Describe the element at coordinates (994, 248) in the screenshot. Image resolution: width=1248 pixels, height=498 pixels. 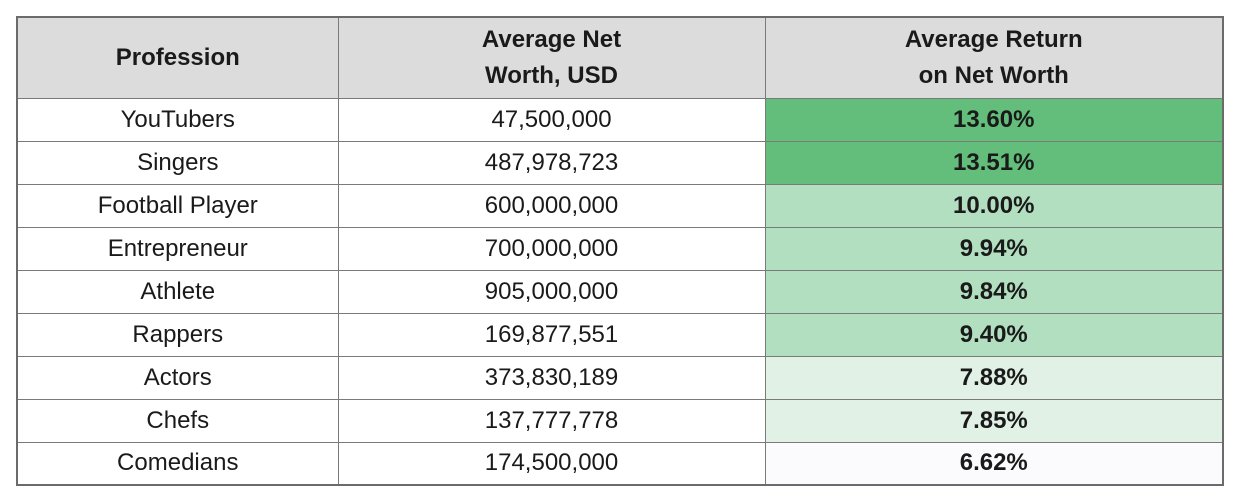
I see `cell-return: 9.94%` at that location.